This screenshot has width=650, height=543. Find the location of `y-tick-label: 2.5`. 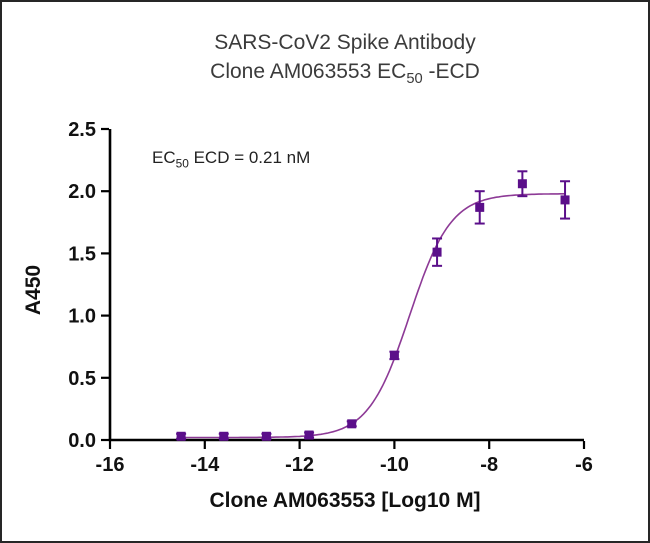

y-tick-label: 2.5 is located at coordinates (82, 130).